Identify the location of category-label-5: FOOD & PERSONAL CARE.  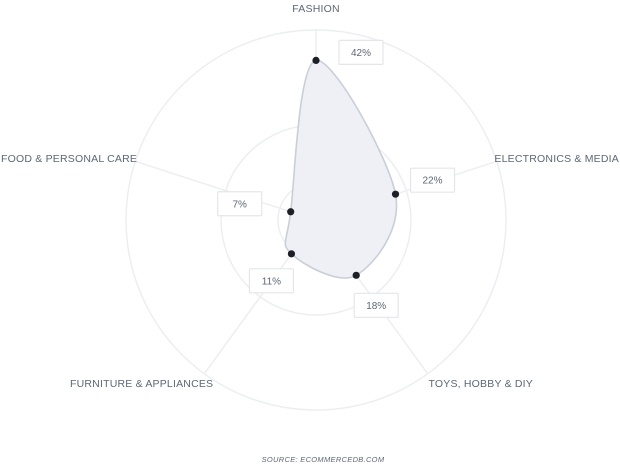
(69, 159).